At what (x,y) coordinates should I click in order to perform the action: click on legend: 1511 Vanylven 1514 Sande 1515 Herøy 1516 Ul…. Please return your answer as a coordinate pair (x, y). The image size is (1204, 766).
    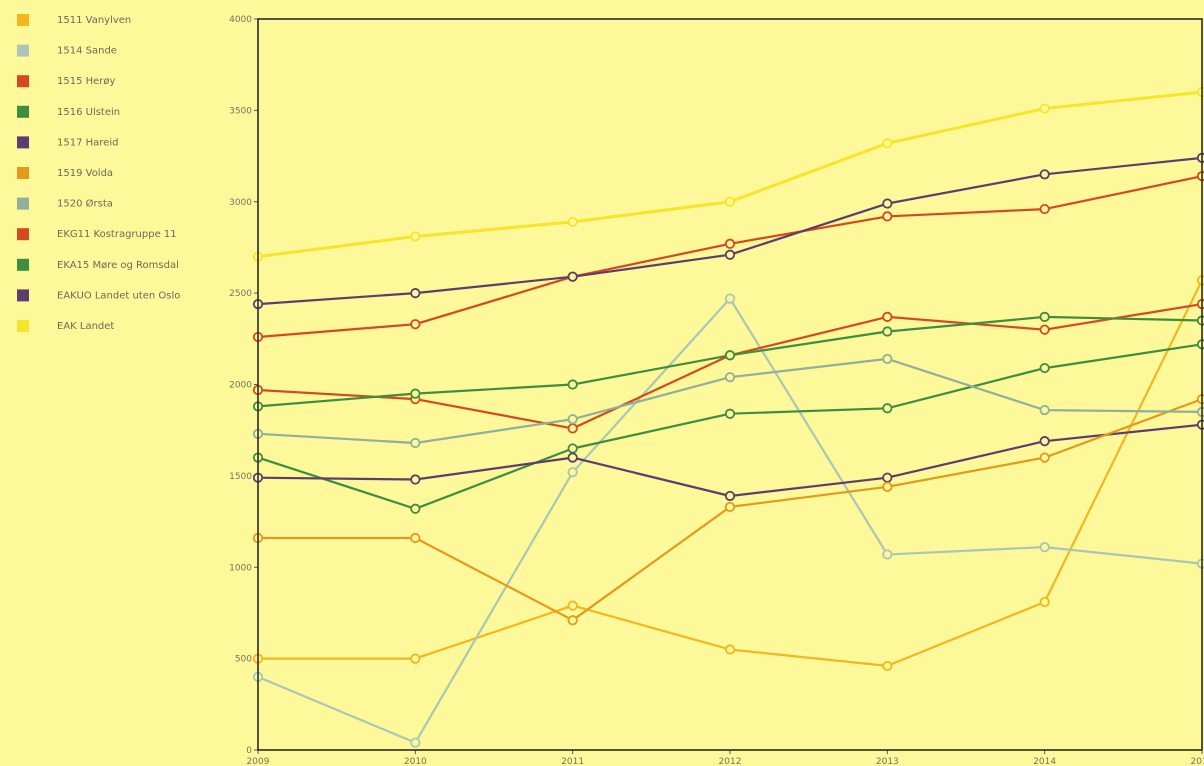
    Looking at the image, I should click on (98, 173).